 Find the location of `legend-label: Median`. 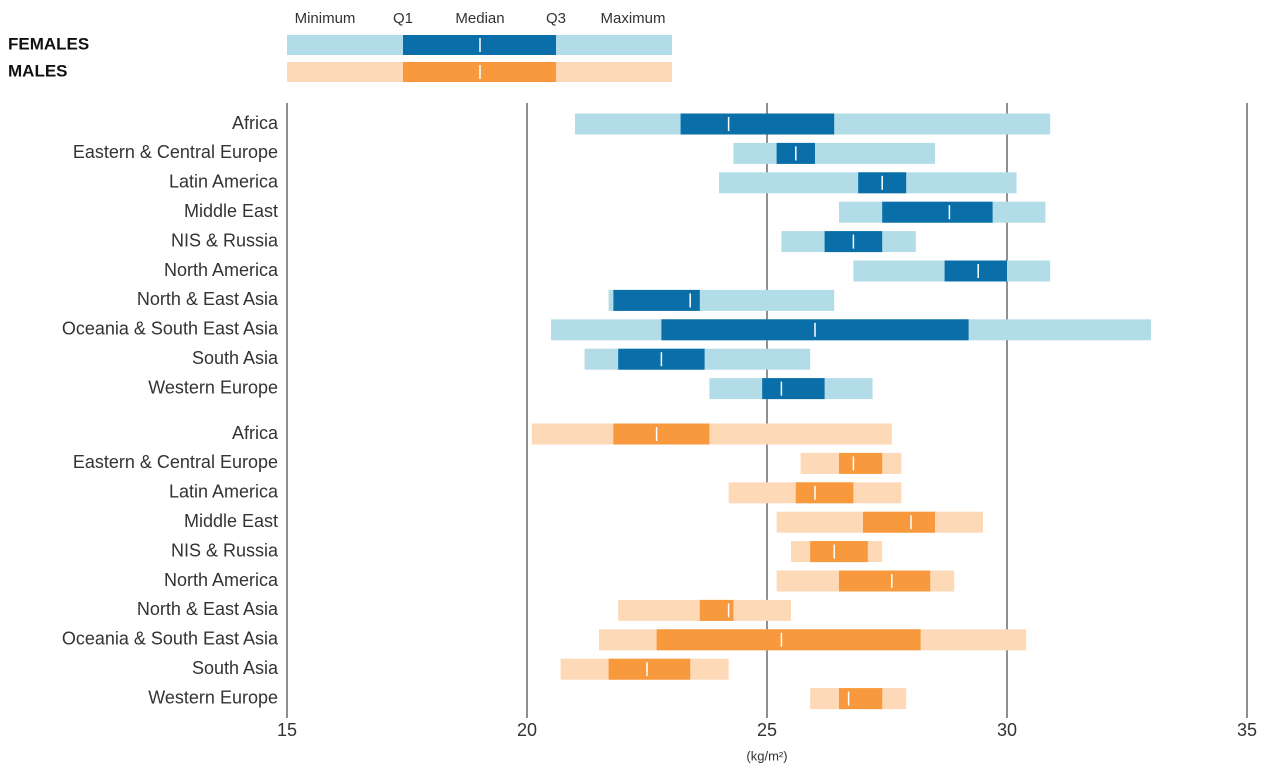

legend-label: Median is located at coordinates (479, 18).